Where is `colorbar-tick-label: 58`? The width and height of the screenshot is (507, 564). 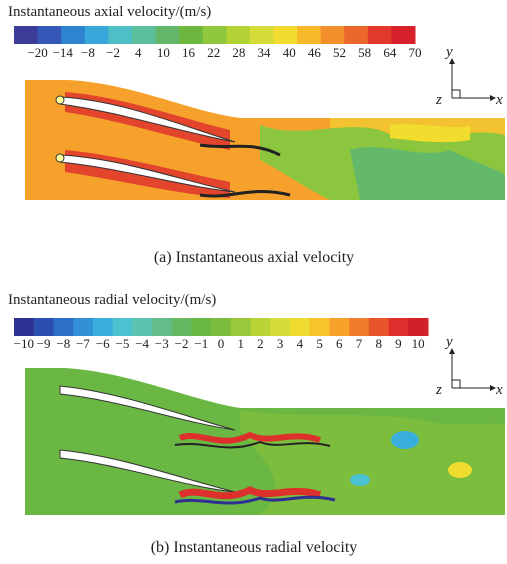 colorbar-tick-label: 58 is located at coordinates (364, 52).